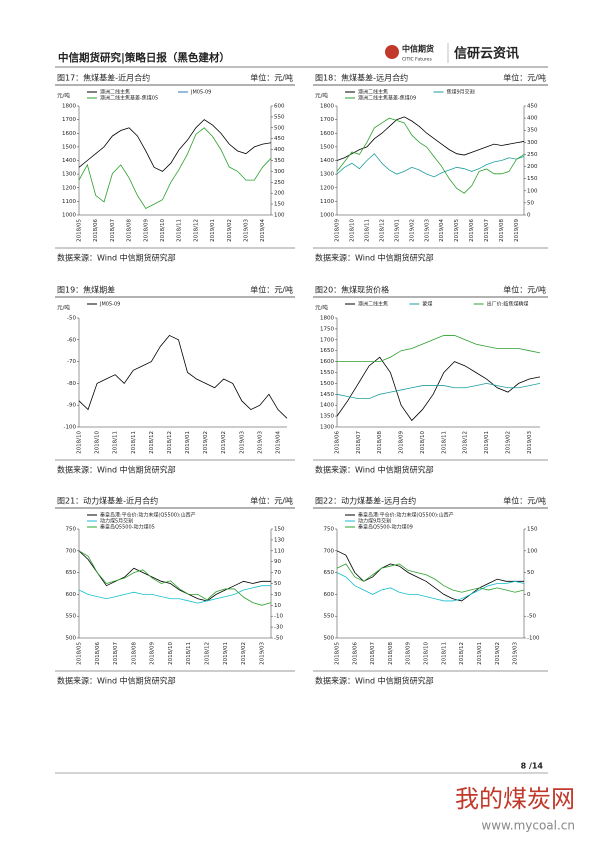  What do you see at coordinates (103, 78) in the screenshot?
I see `chart-title: 图17：焦煤基差-近月合约` at bounding box center [103, 78].